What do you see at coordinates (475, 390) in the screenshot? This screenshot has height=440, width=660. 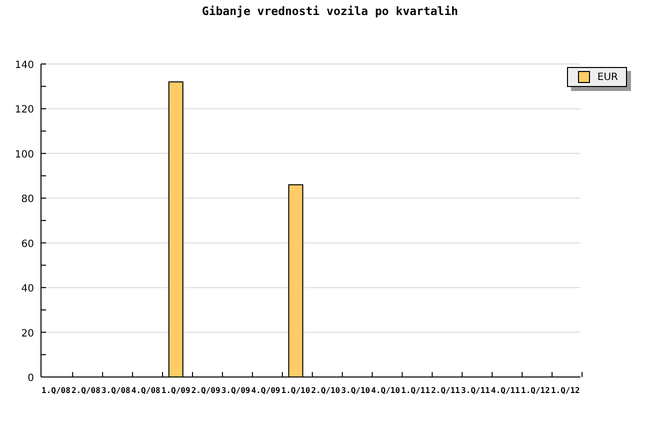 I see `x-tick-label: 3.Q/11` at bounding box center [475, 390].